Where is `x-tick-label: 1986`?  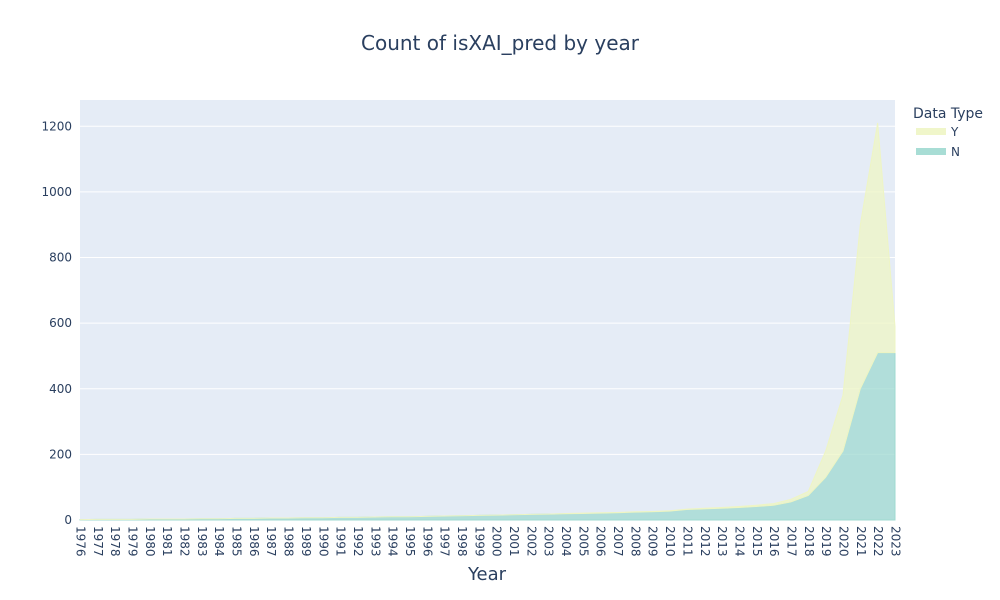 x-tick-label: 1986 is located at coordinates (254, 541).